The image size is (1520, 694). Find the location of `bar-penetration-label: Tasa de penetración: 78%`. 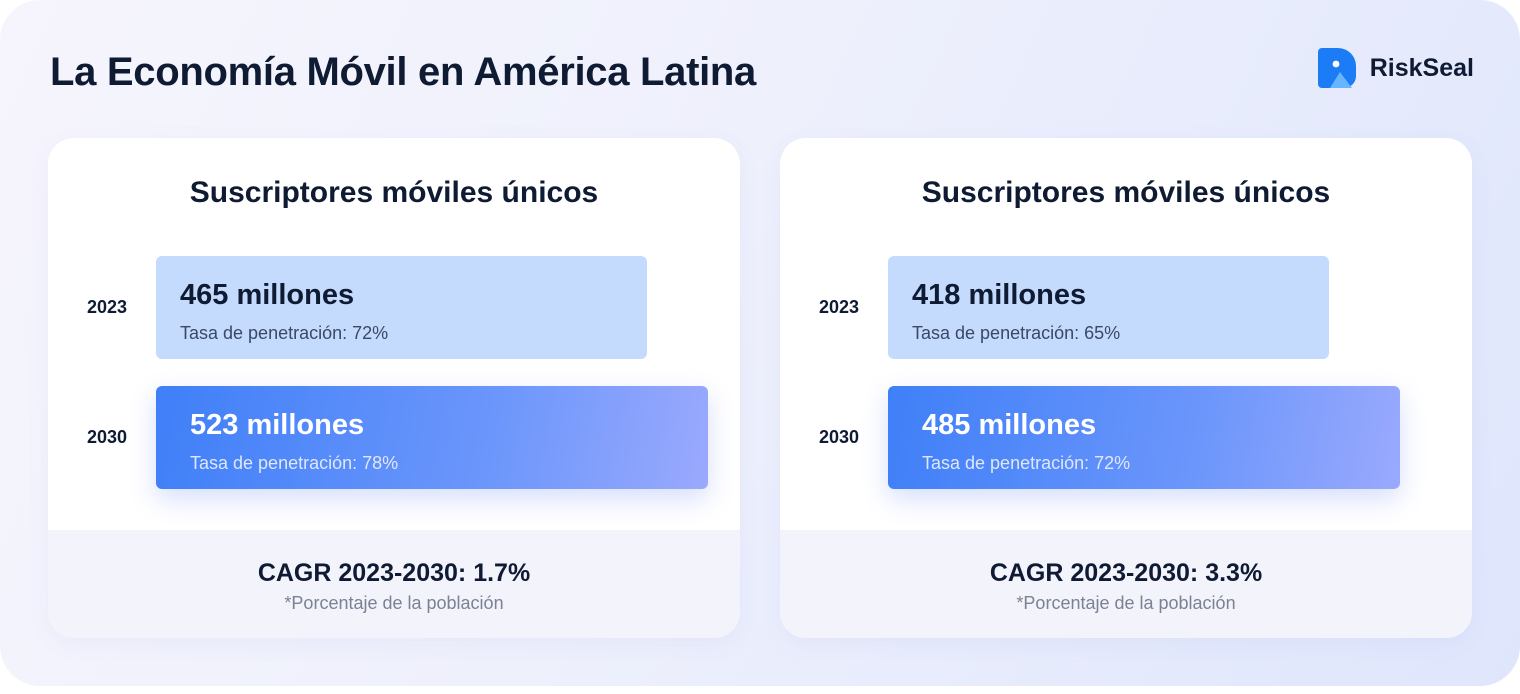

bar-penetration-label: Tasa de penetración: 78% is located at coordinates (294, 463).